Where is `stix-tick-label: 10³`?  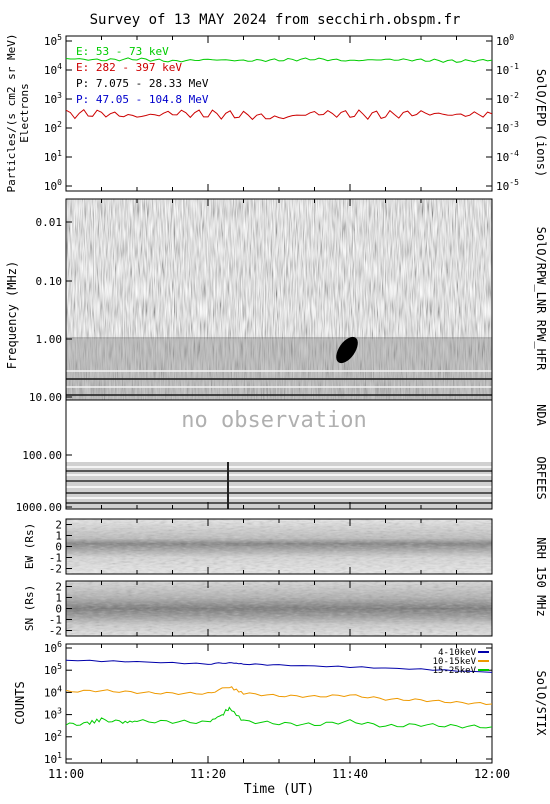
stix-tick-label: 10³ is located at coordinates (53, 714).